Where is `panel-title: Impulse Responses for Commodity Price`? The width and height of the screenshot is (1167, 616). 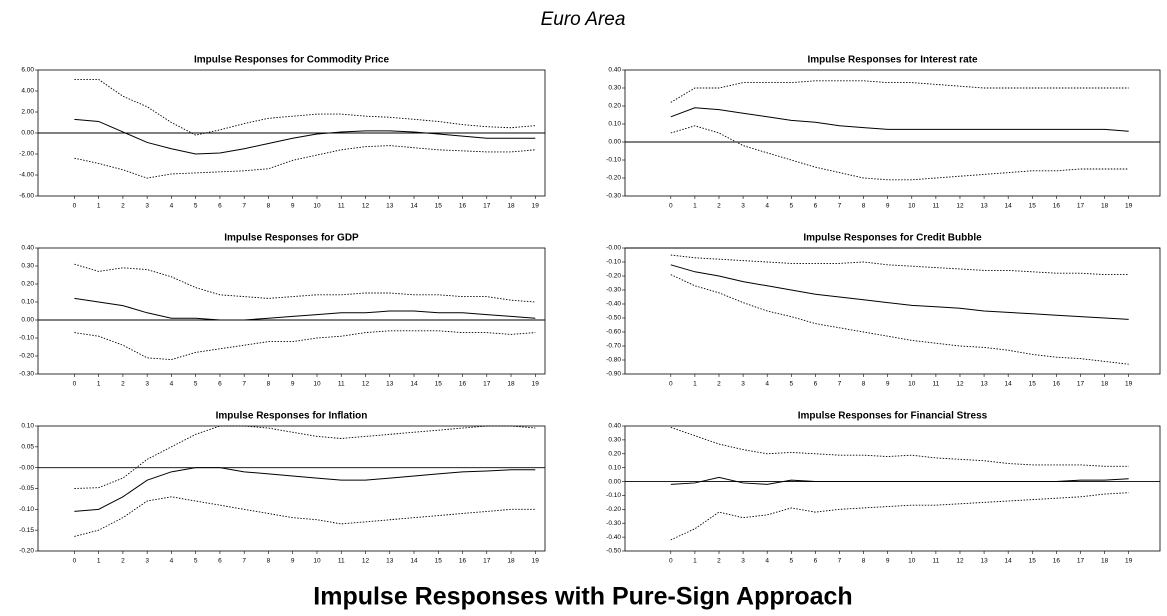 panel-title: Impulse Responses for Commodity Price is located at coordinates (291, 60).